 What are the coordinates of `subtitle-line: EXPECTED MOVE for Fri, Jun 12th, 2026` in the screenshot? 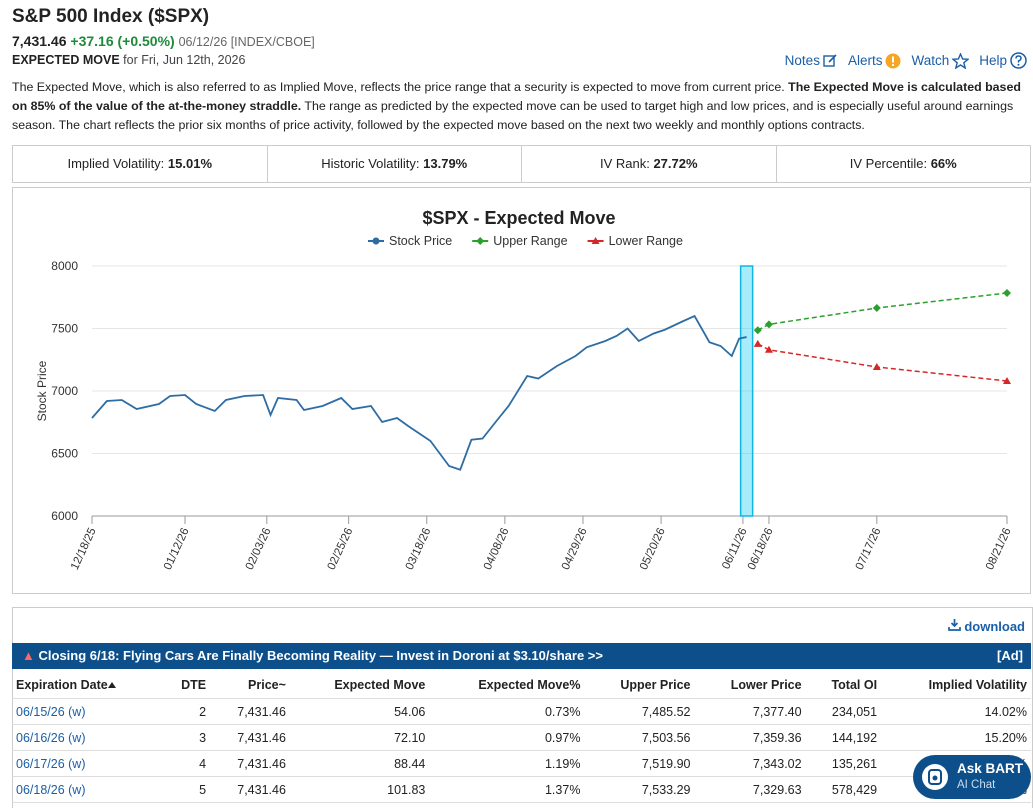 It's located at (128, 60).